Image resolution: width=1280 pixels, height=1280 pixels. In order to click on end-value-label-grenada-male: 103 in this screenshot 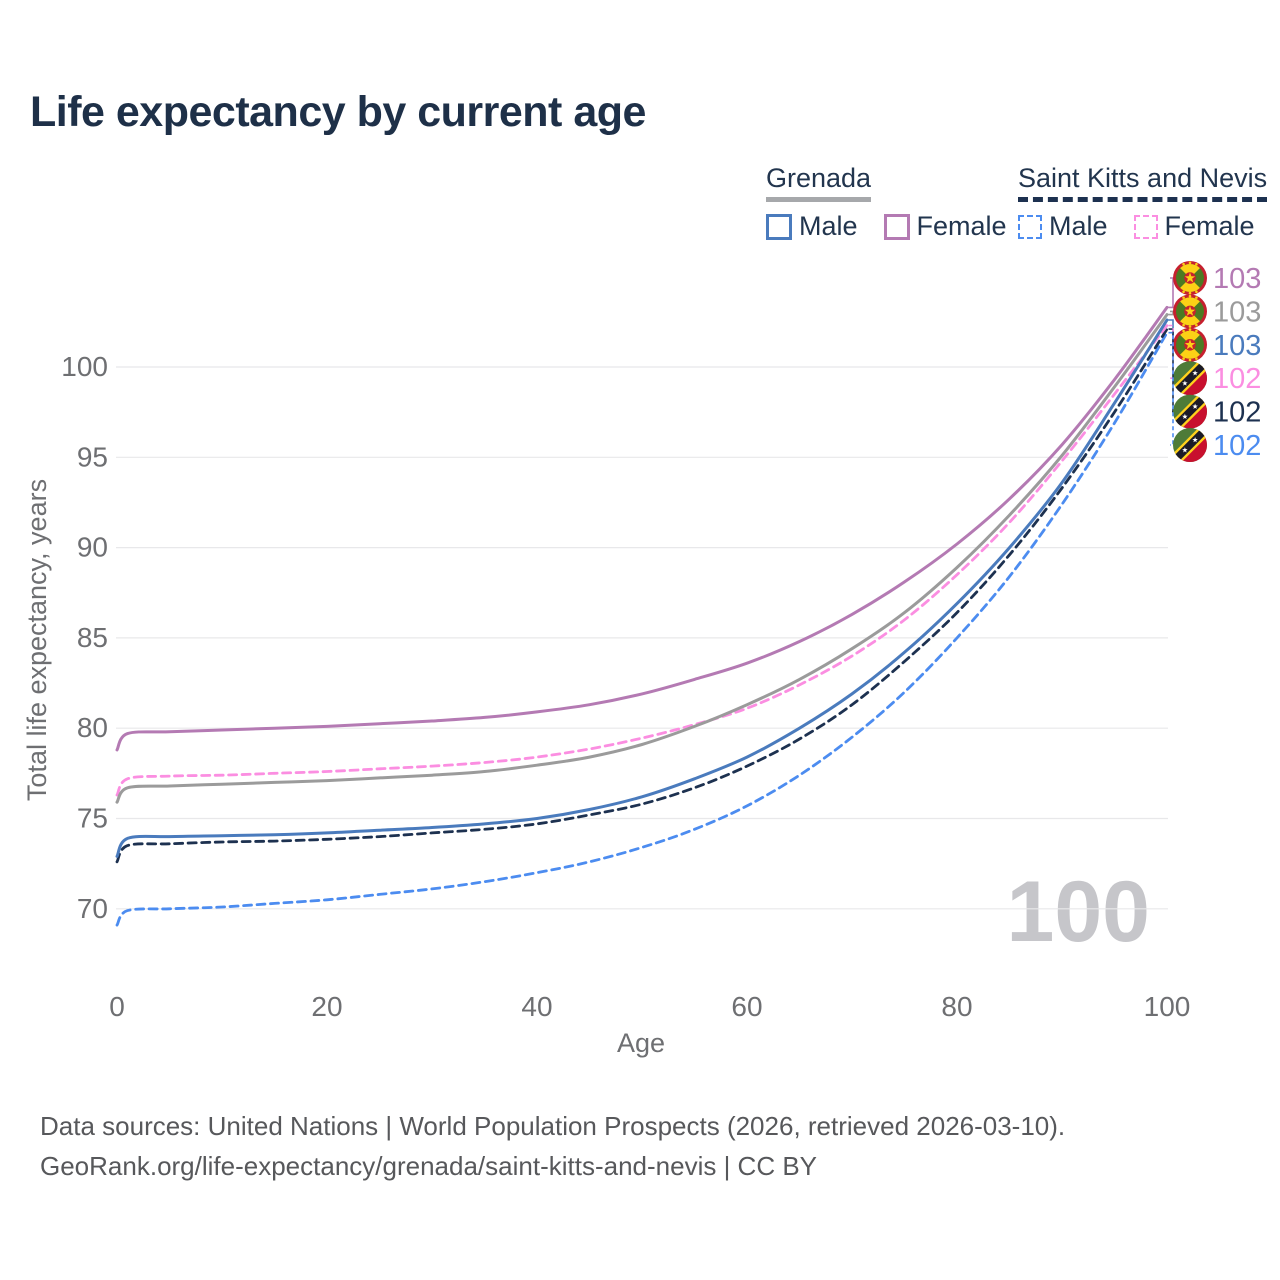, I will do `click(1237, 346)`.